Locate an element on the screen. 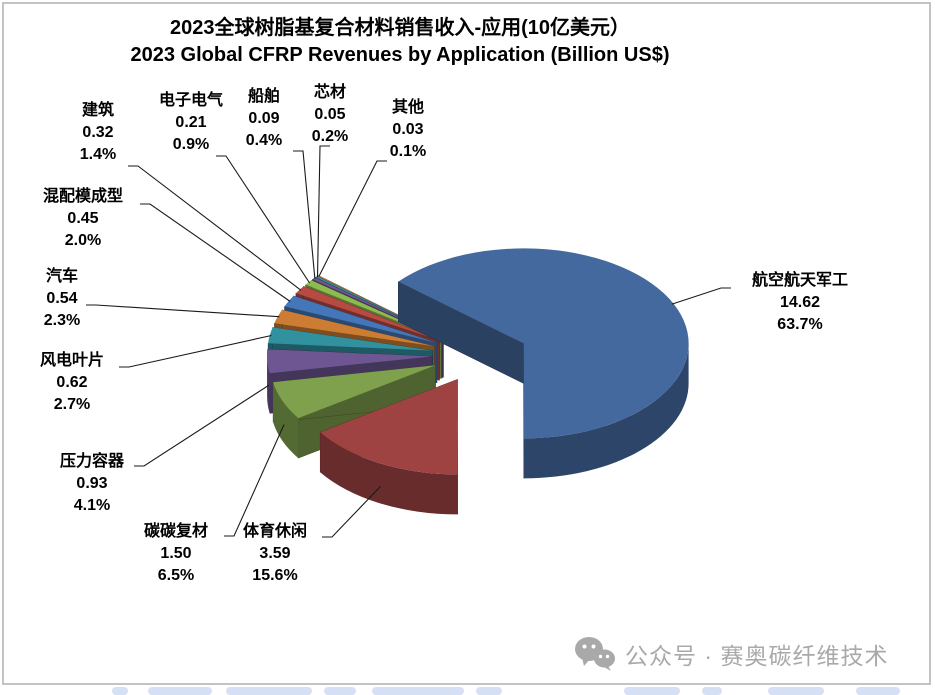 The image size is (935, 695). watermark-text: 公众号 · 赛奥碳纤维技术 is located at coordinates (756, 654).